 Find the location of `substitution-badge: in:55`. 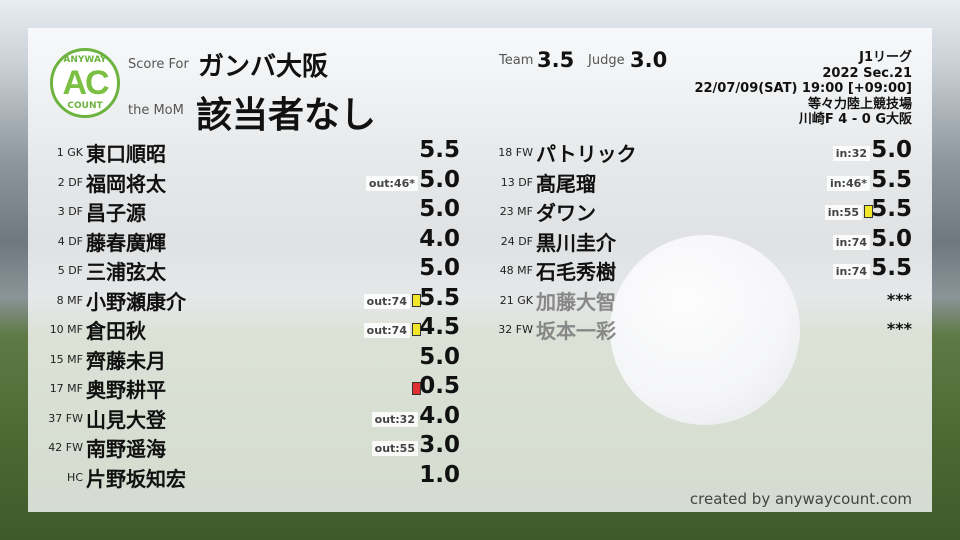

substitution-badge: in:55 is located at coordinates (843, 212).